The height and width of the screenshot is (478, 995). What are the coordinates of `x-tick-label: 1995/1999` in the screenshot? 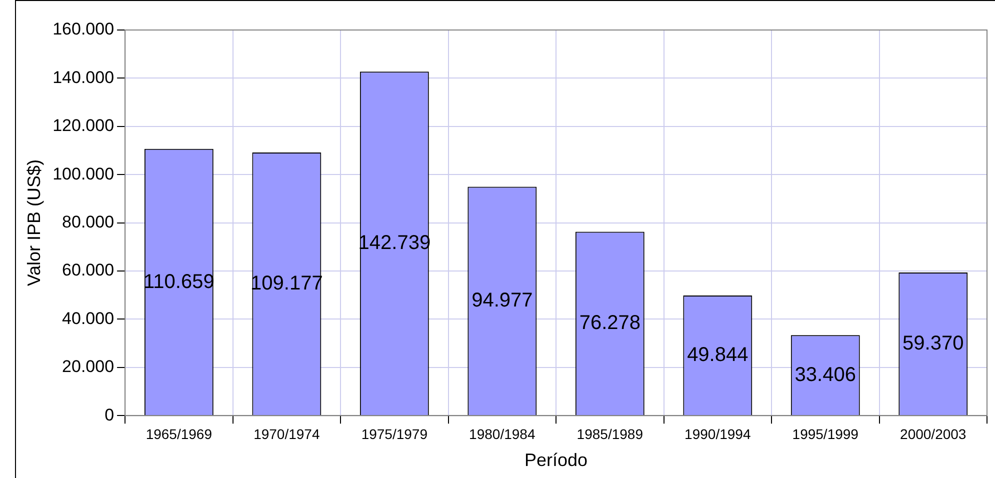 It's located at (825, 434).